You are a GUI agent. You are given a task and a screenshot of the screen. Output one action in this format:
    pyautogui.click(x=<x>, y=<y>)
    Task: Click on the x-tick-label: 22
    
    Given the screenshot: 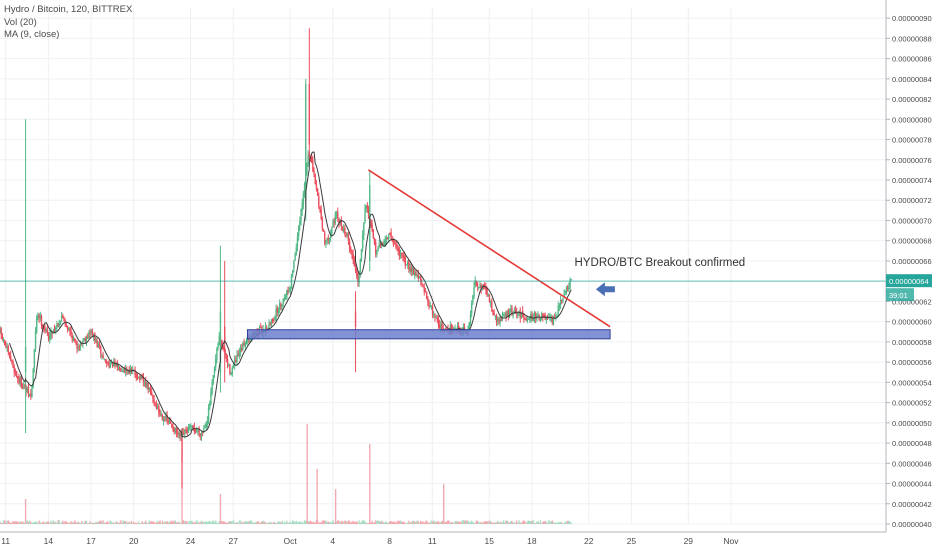 What is the action you would take?
    pyautogui.click(x=589, y=541)
    